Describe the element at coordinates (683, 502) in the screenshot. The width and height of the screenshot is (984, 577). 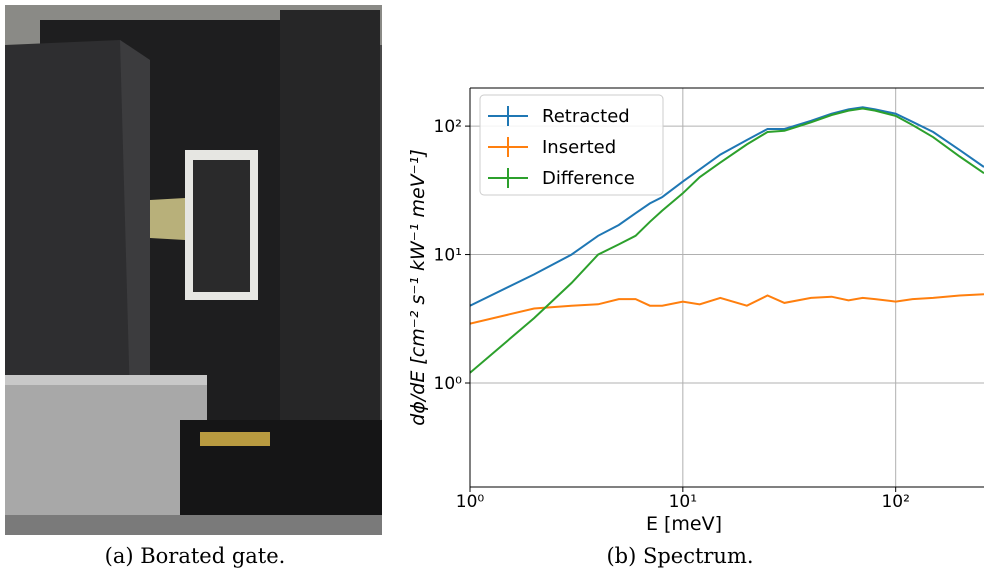
I see `x-tick-label: 10¹` at that location.